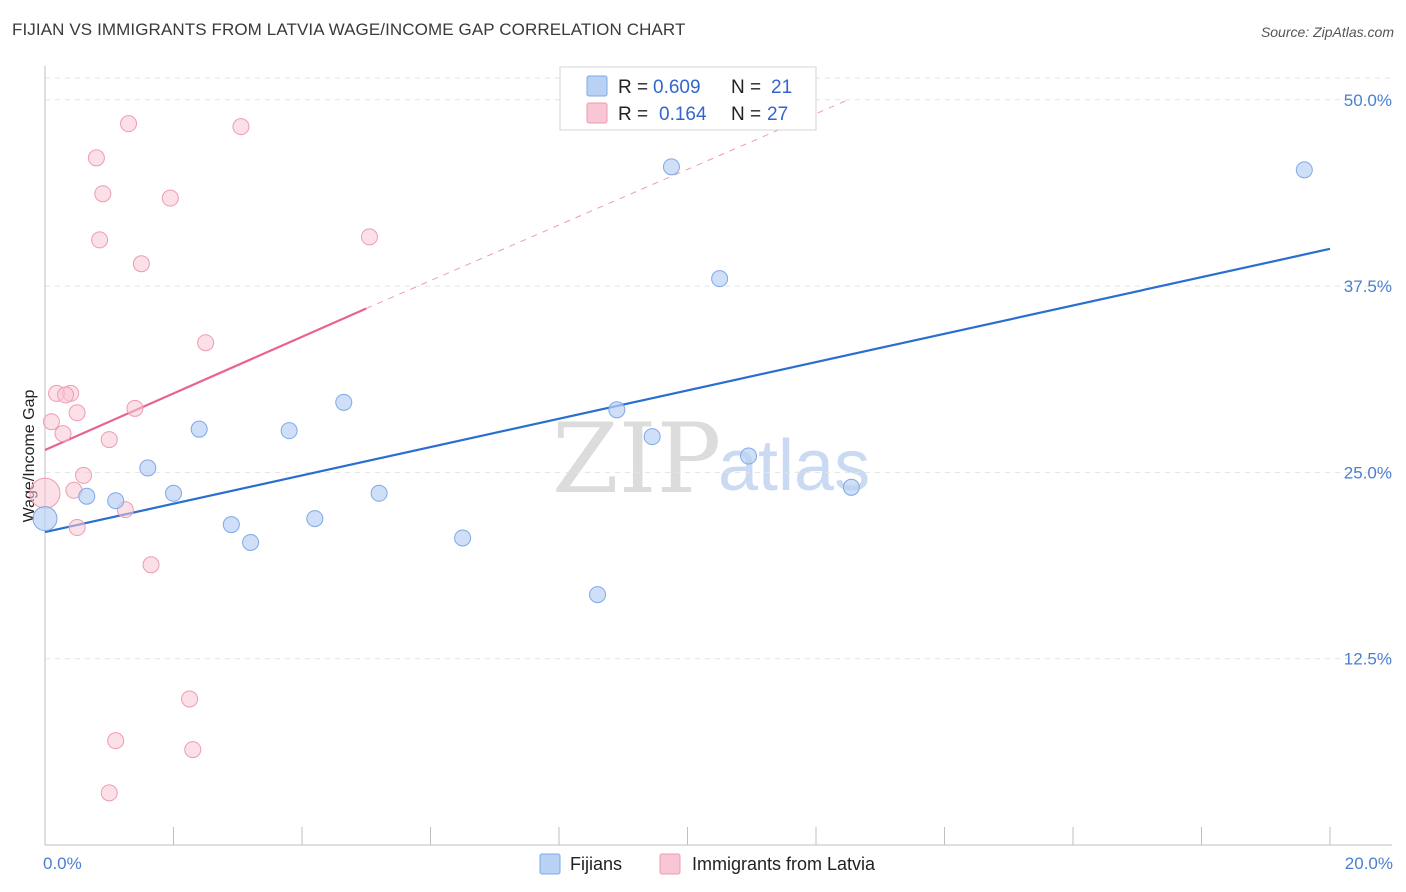 The width and height of the screenshot is (1406, 892). What do you see at coordinates (670, 864) in the screenshot?
I see `bottom-legend-swatch-latvia` at bounding box center [670, 864].